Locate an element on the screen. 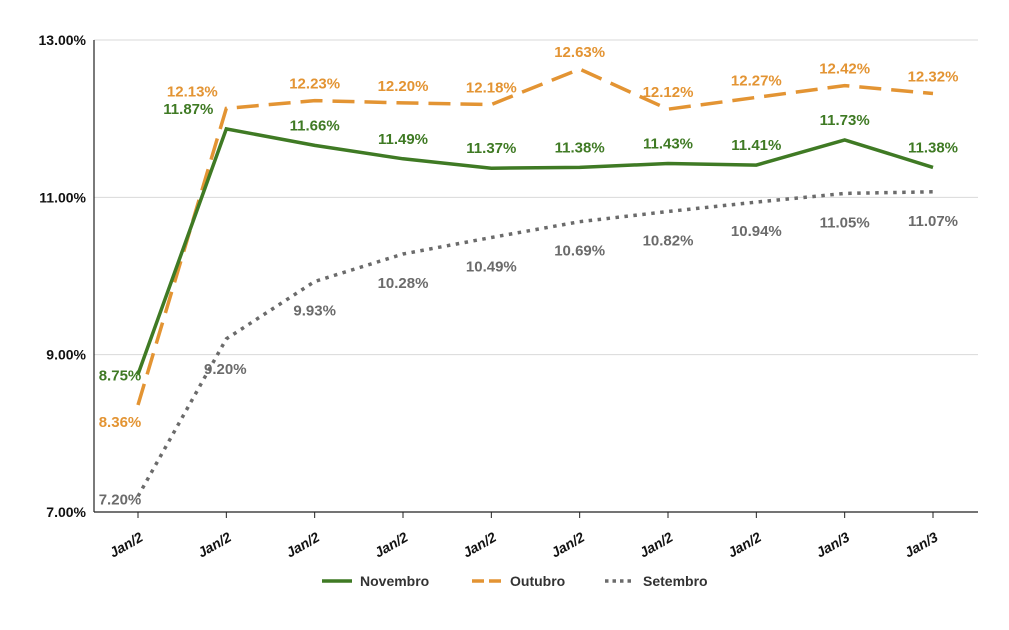  data-label-setembro: 11.07% is located at coordinates (933, 221).